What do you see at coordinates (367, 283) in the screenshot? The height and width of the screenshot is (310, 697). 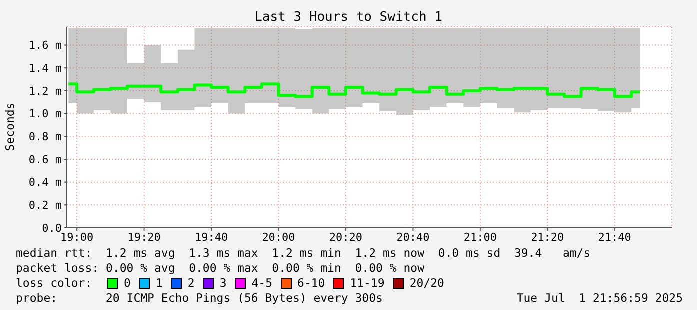 I see `legend-label: 11-19` at bounding box center [367, 283].